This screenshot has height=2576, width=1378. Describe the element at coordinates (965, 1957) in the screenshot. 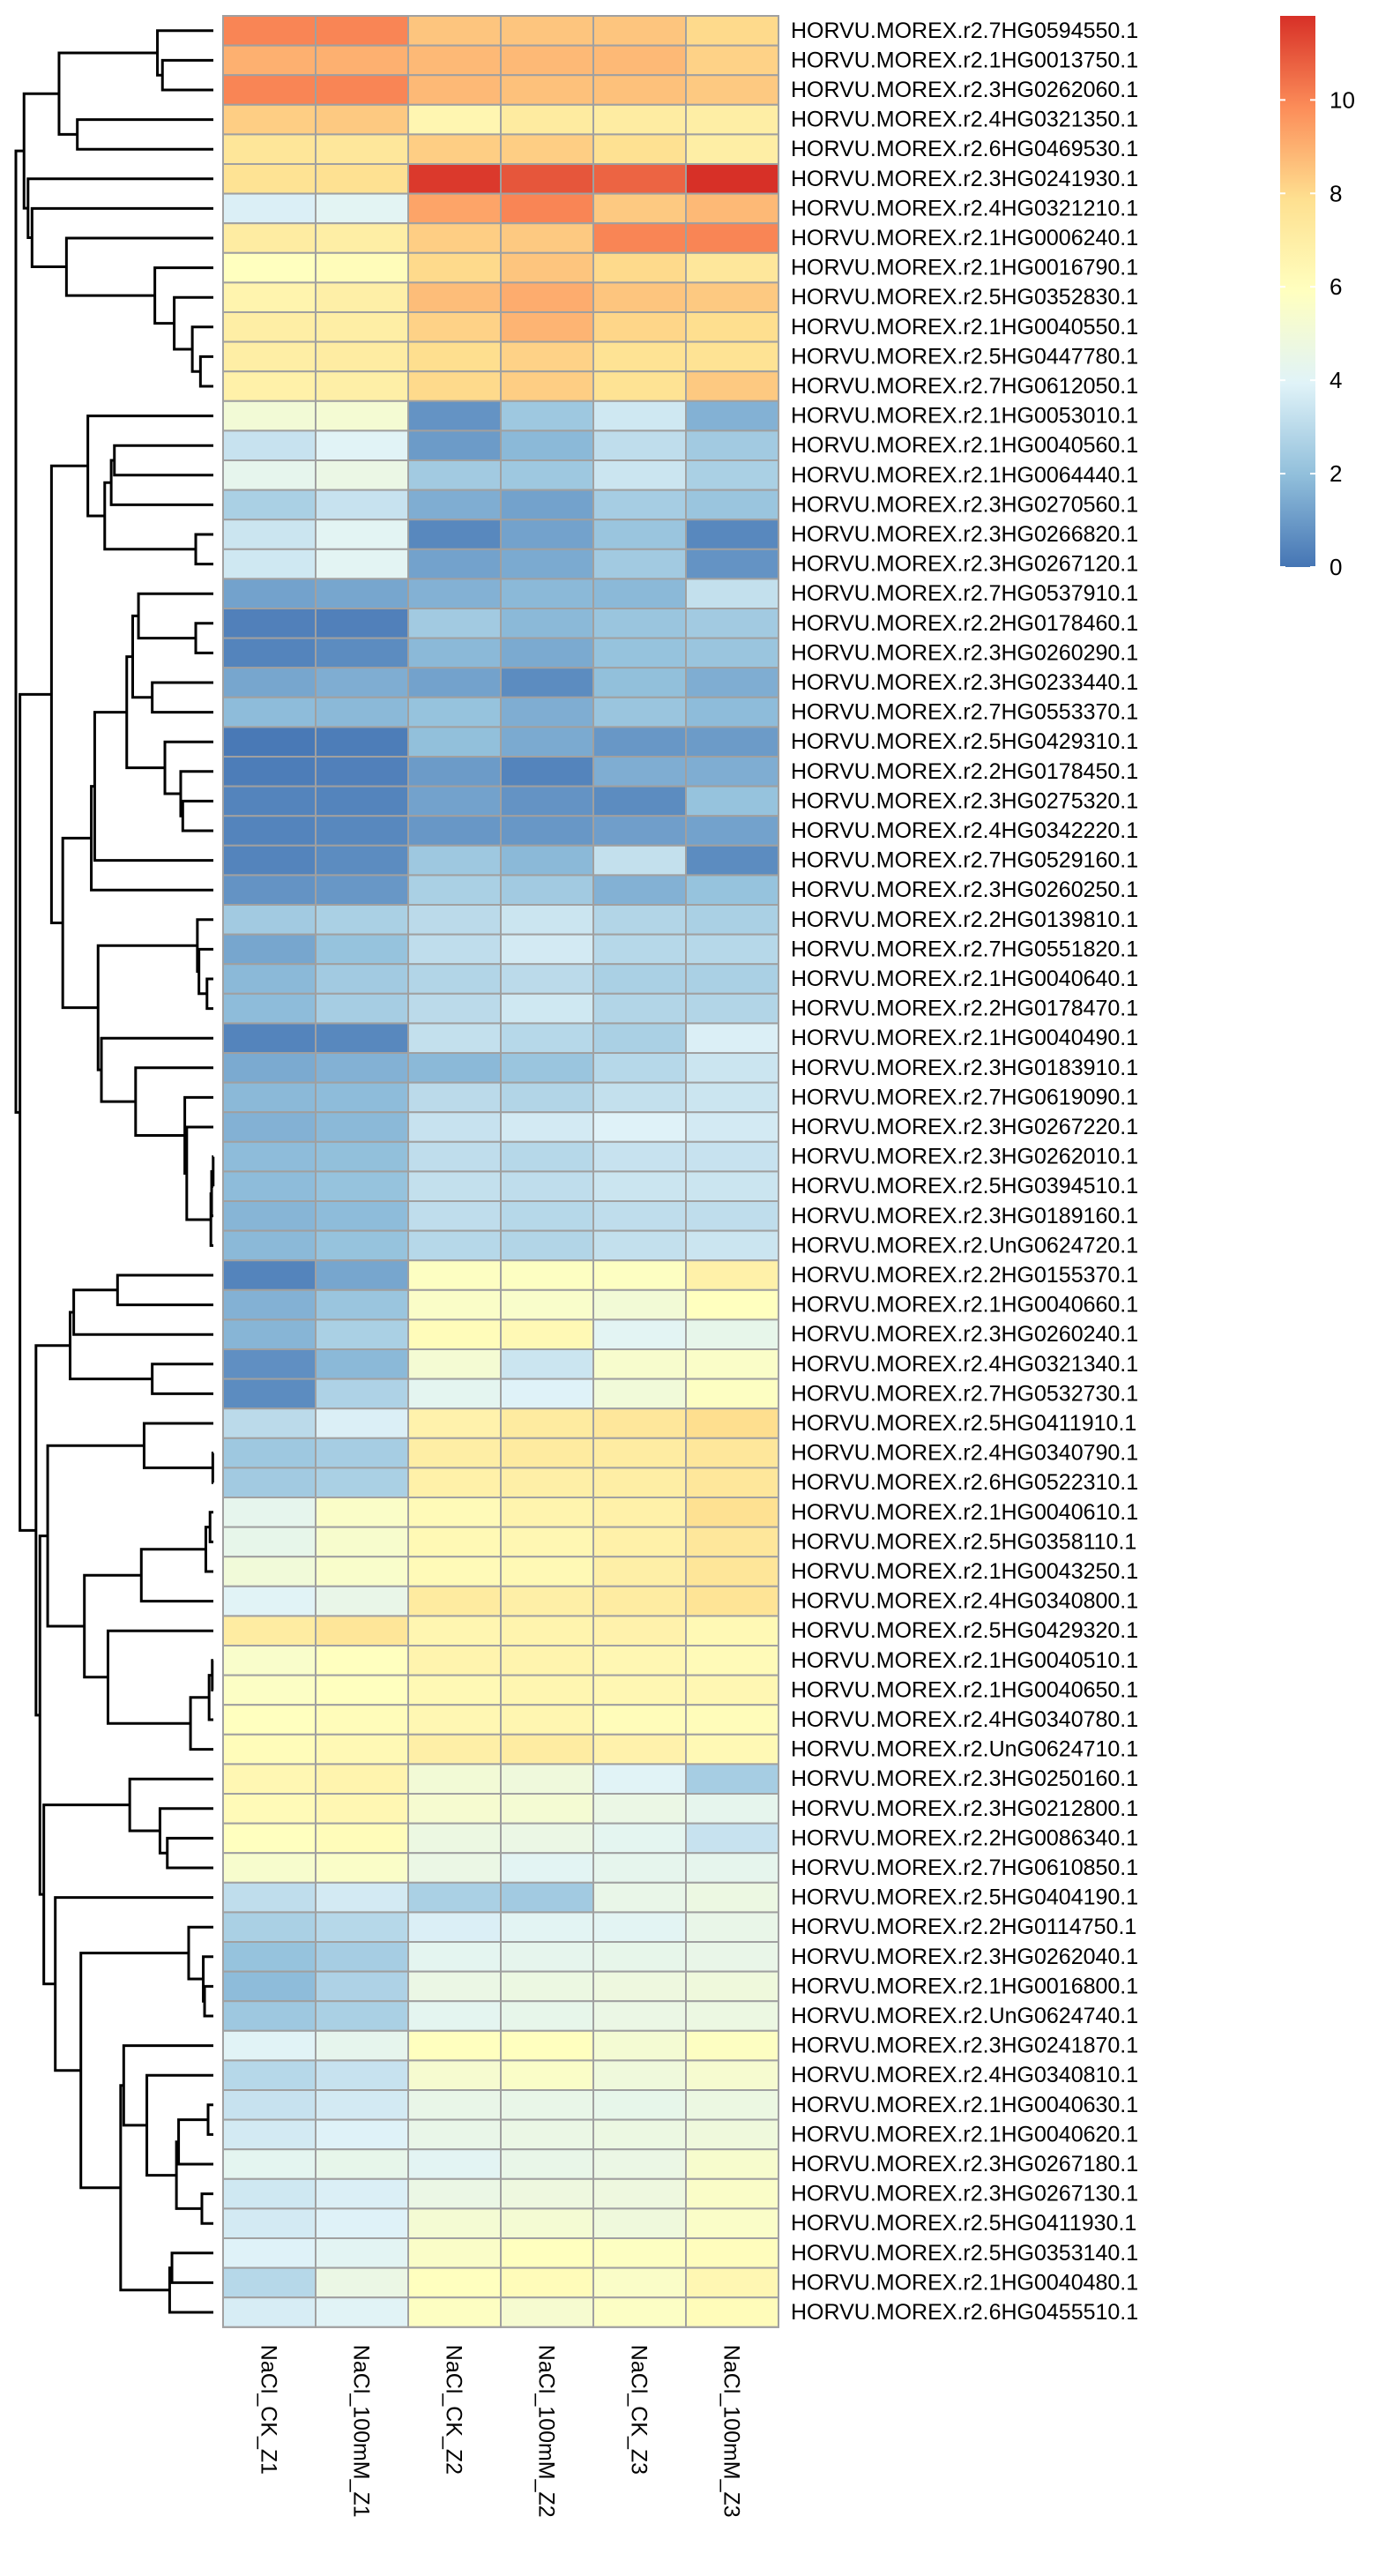

I see `row-label: HORVU.MOREX.r2.3HG0262040.1` at that location.